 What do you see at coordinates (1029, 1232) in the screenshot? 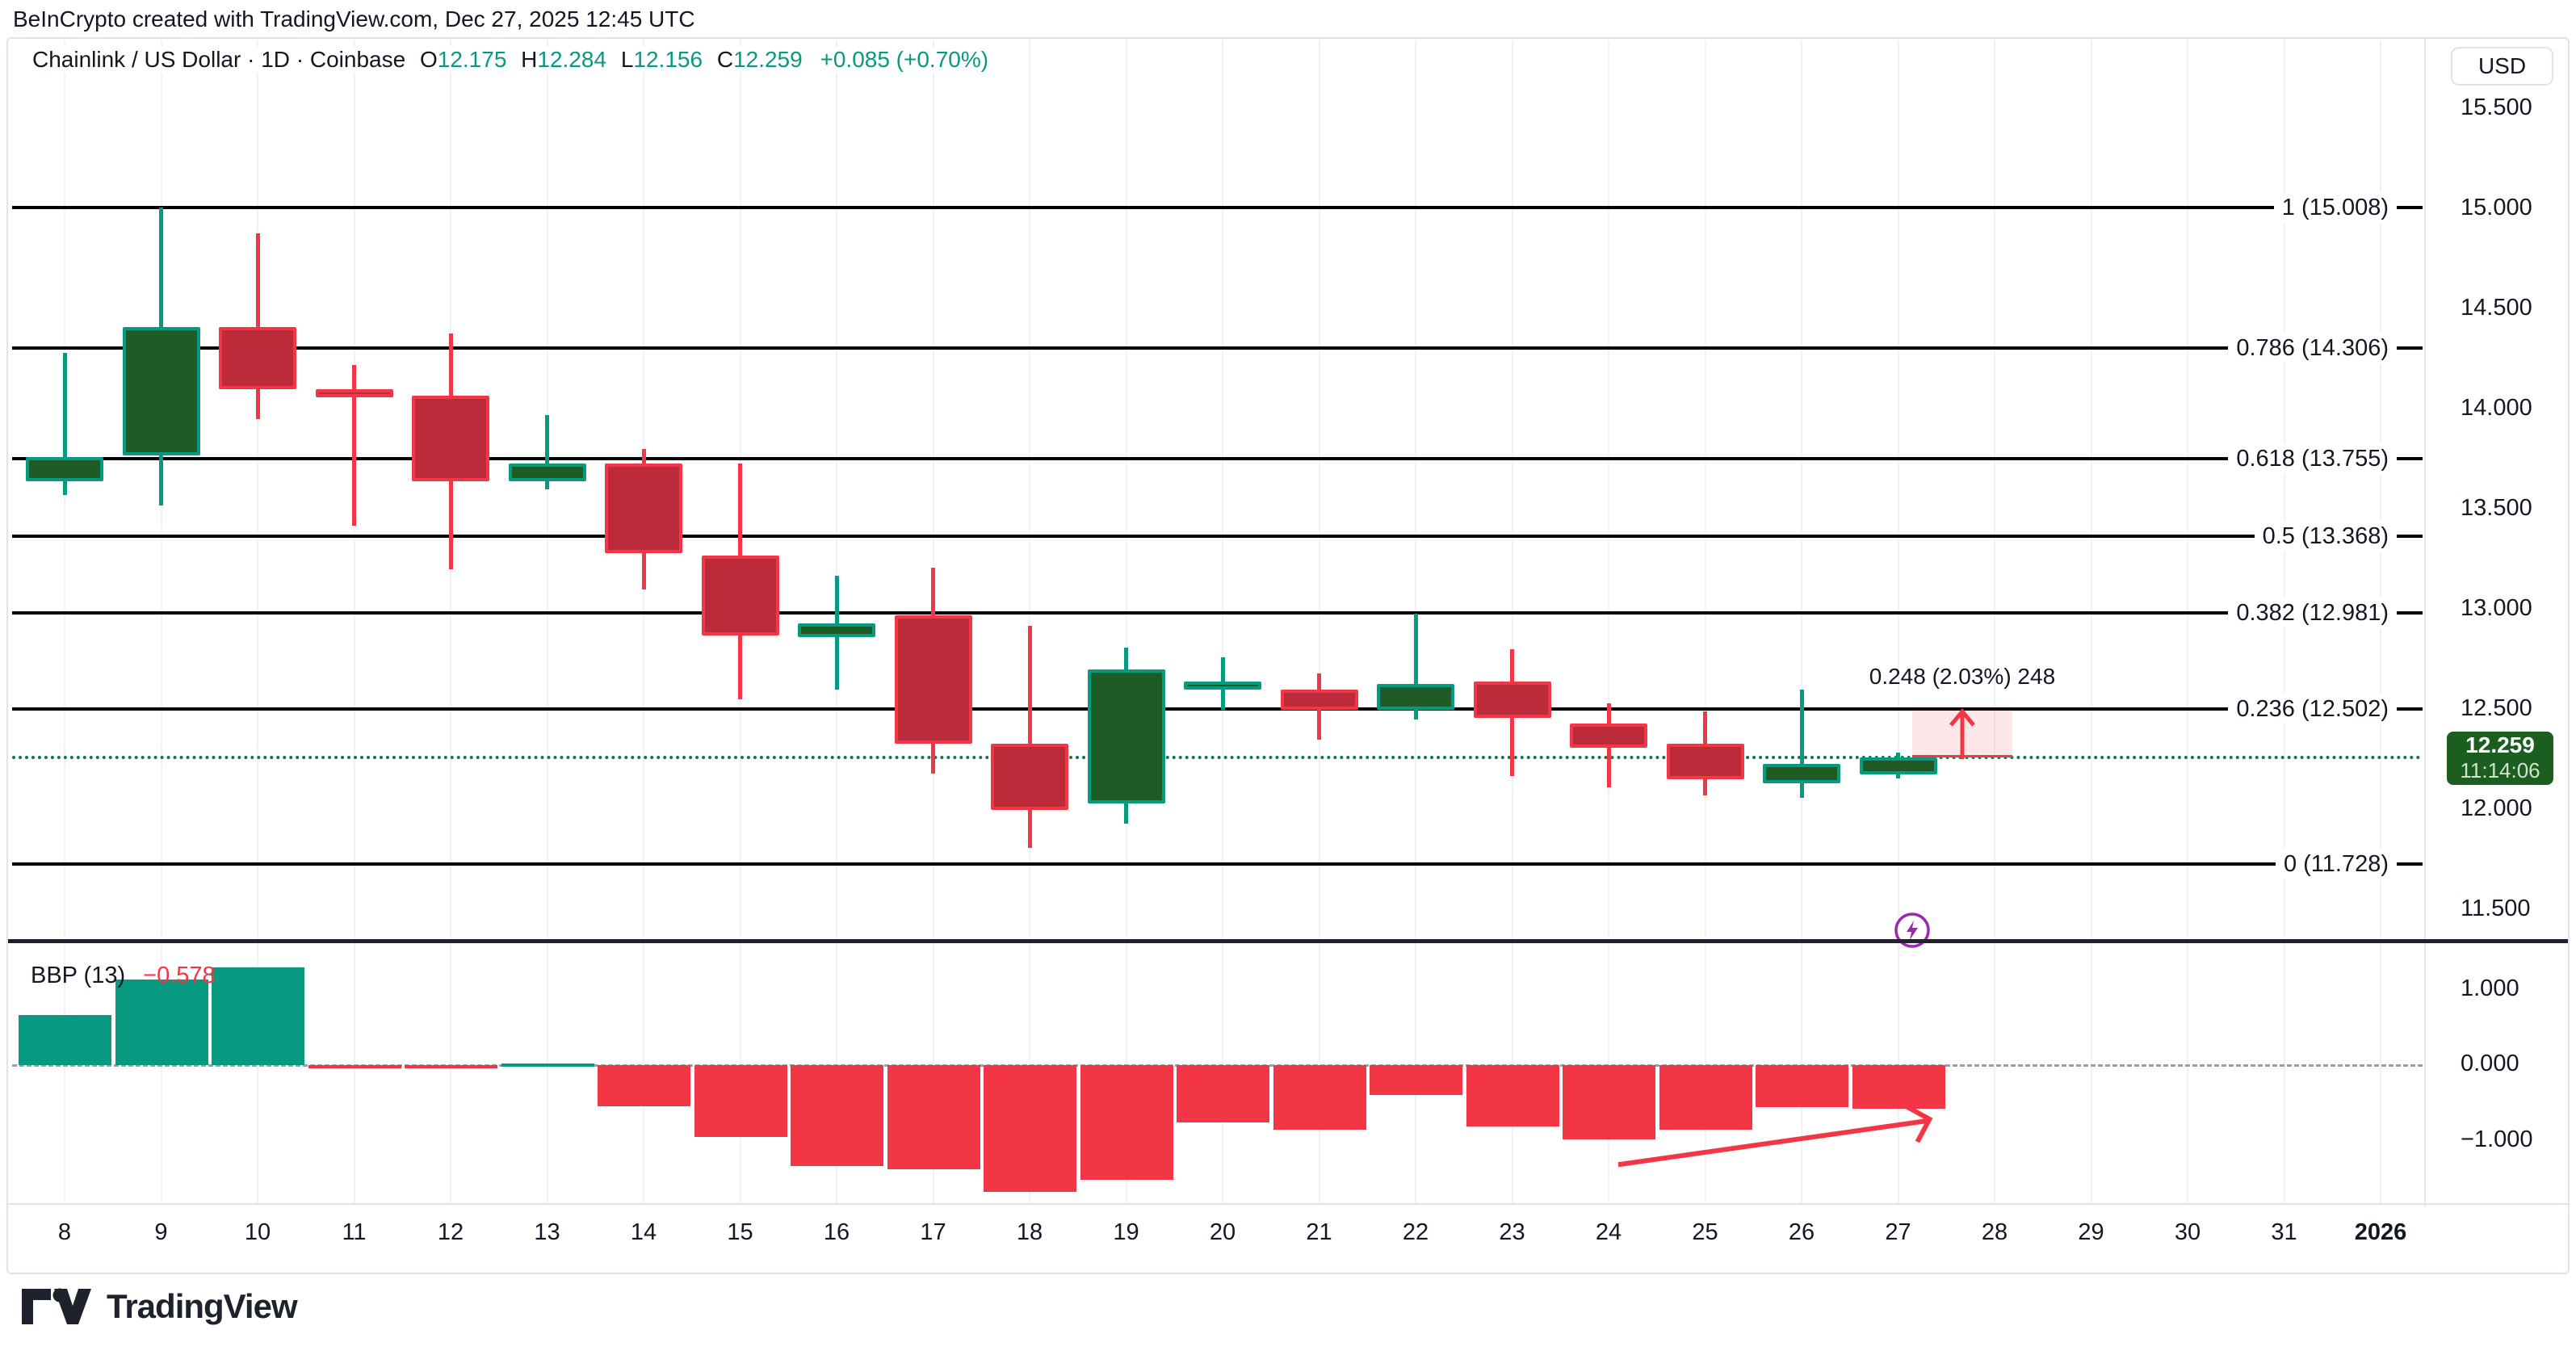
I see `time-axis-label: 18` at bounding box center [1029, 1232].